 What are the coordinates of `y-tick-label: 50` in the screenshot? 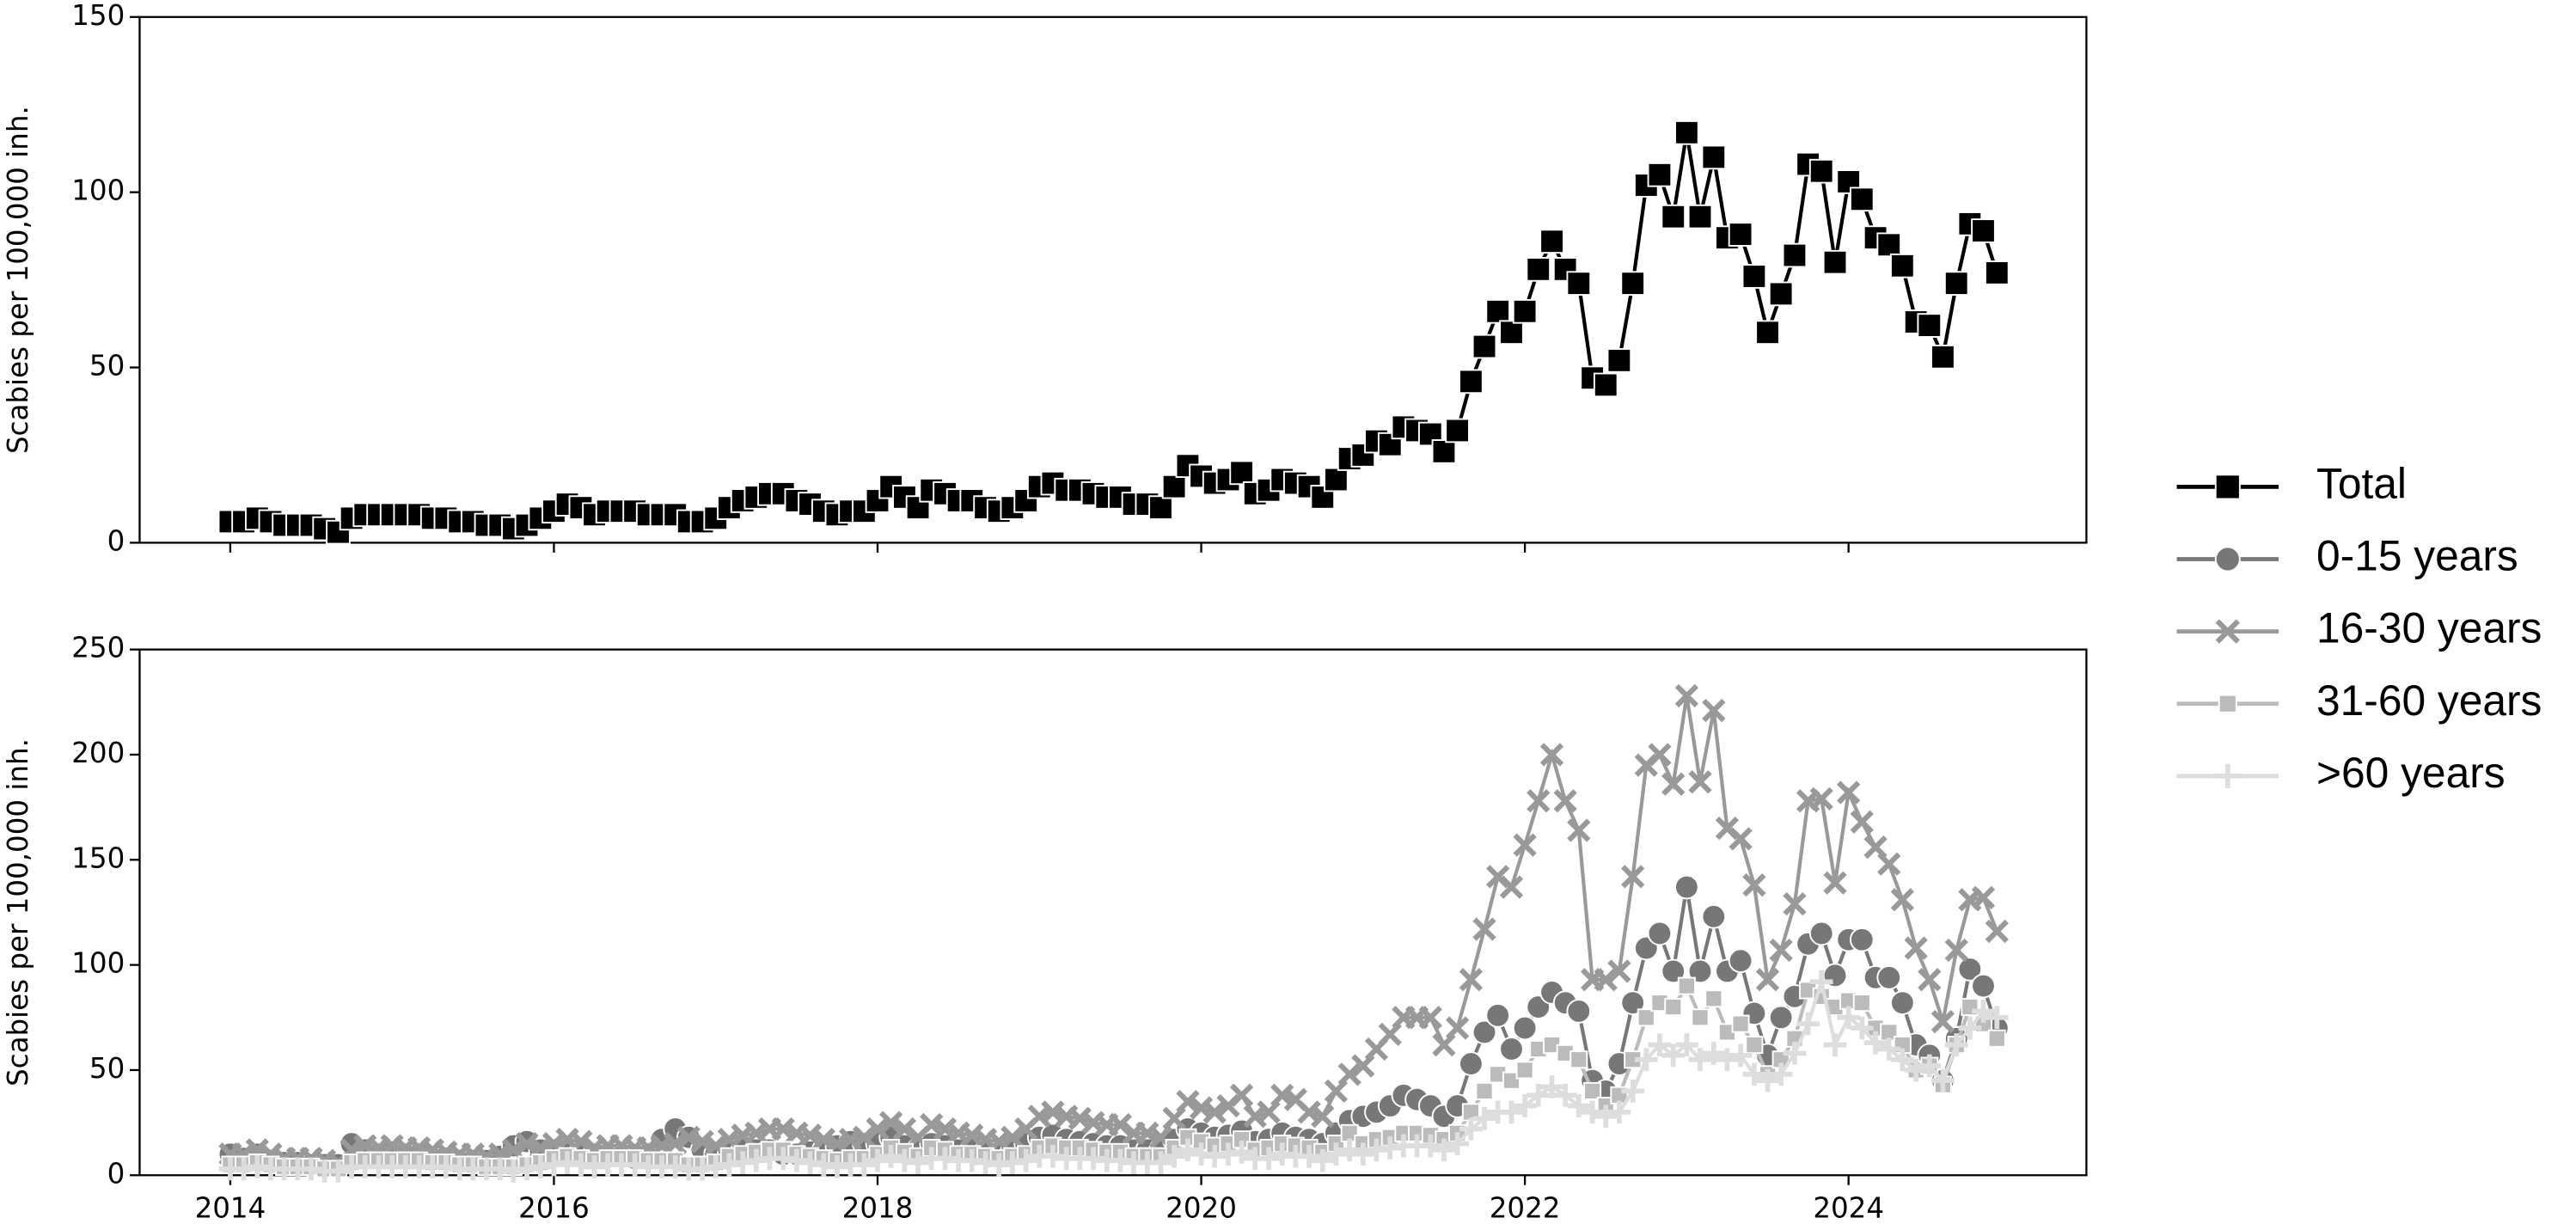 It's located at (107, 366).